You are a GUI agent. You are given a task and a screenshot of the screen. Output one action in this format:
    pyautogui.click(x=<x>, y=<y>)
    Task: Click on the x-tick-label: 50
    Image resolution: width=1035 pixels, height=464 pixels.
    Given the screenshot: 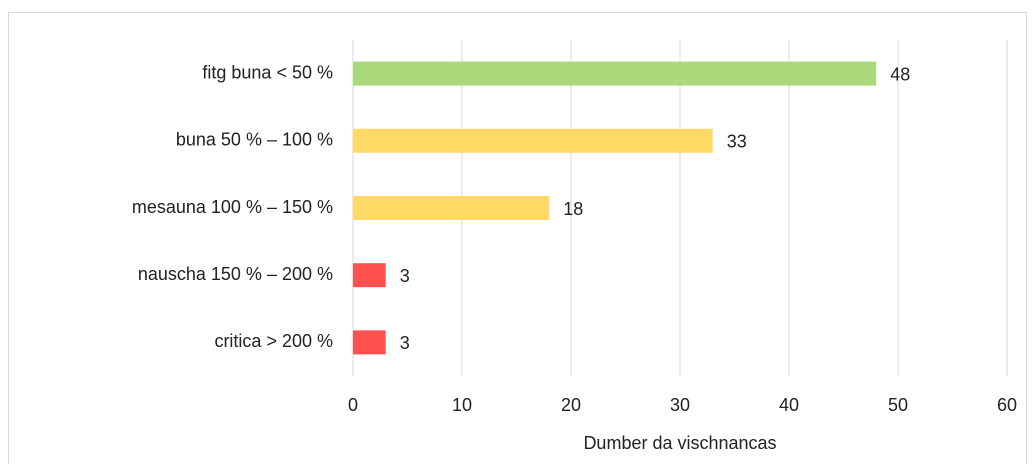 What is the action you would take?
    pyautogui.click(x=898, y=405)
    